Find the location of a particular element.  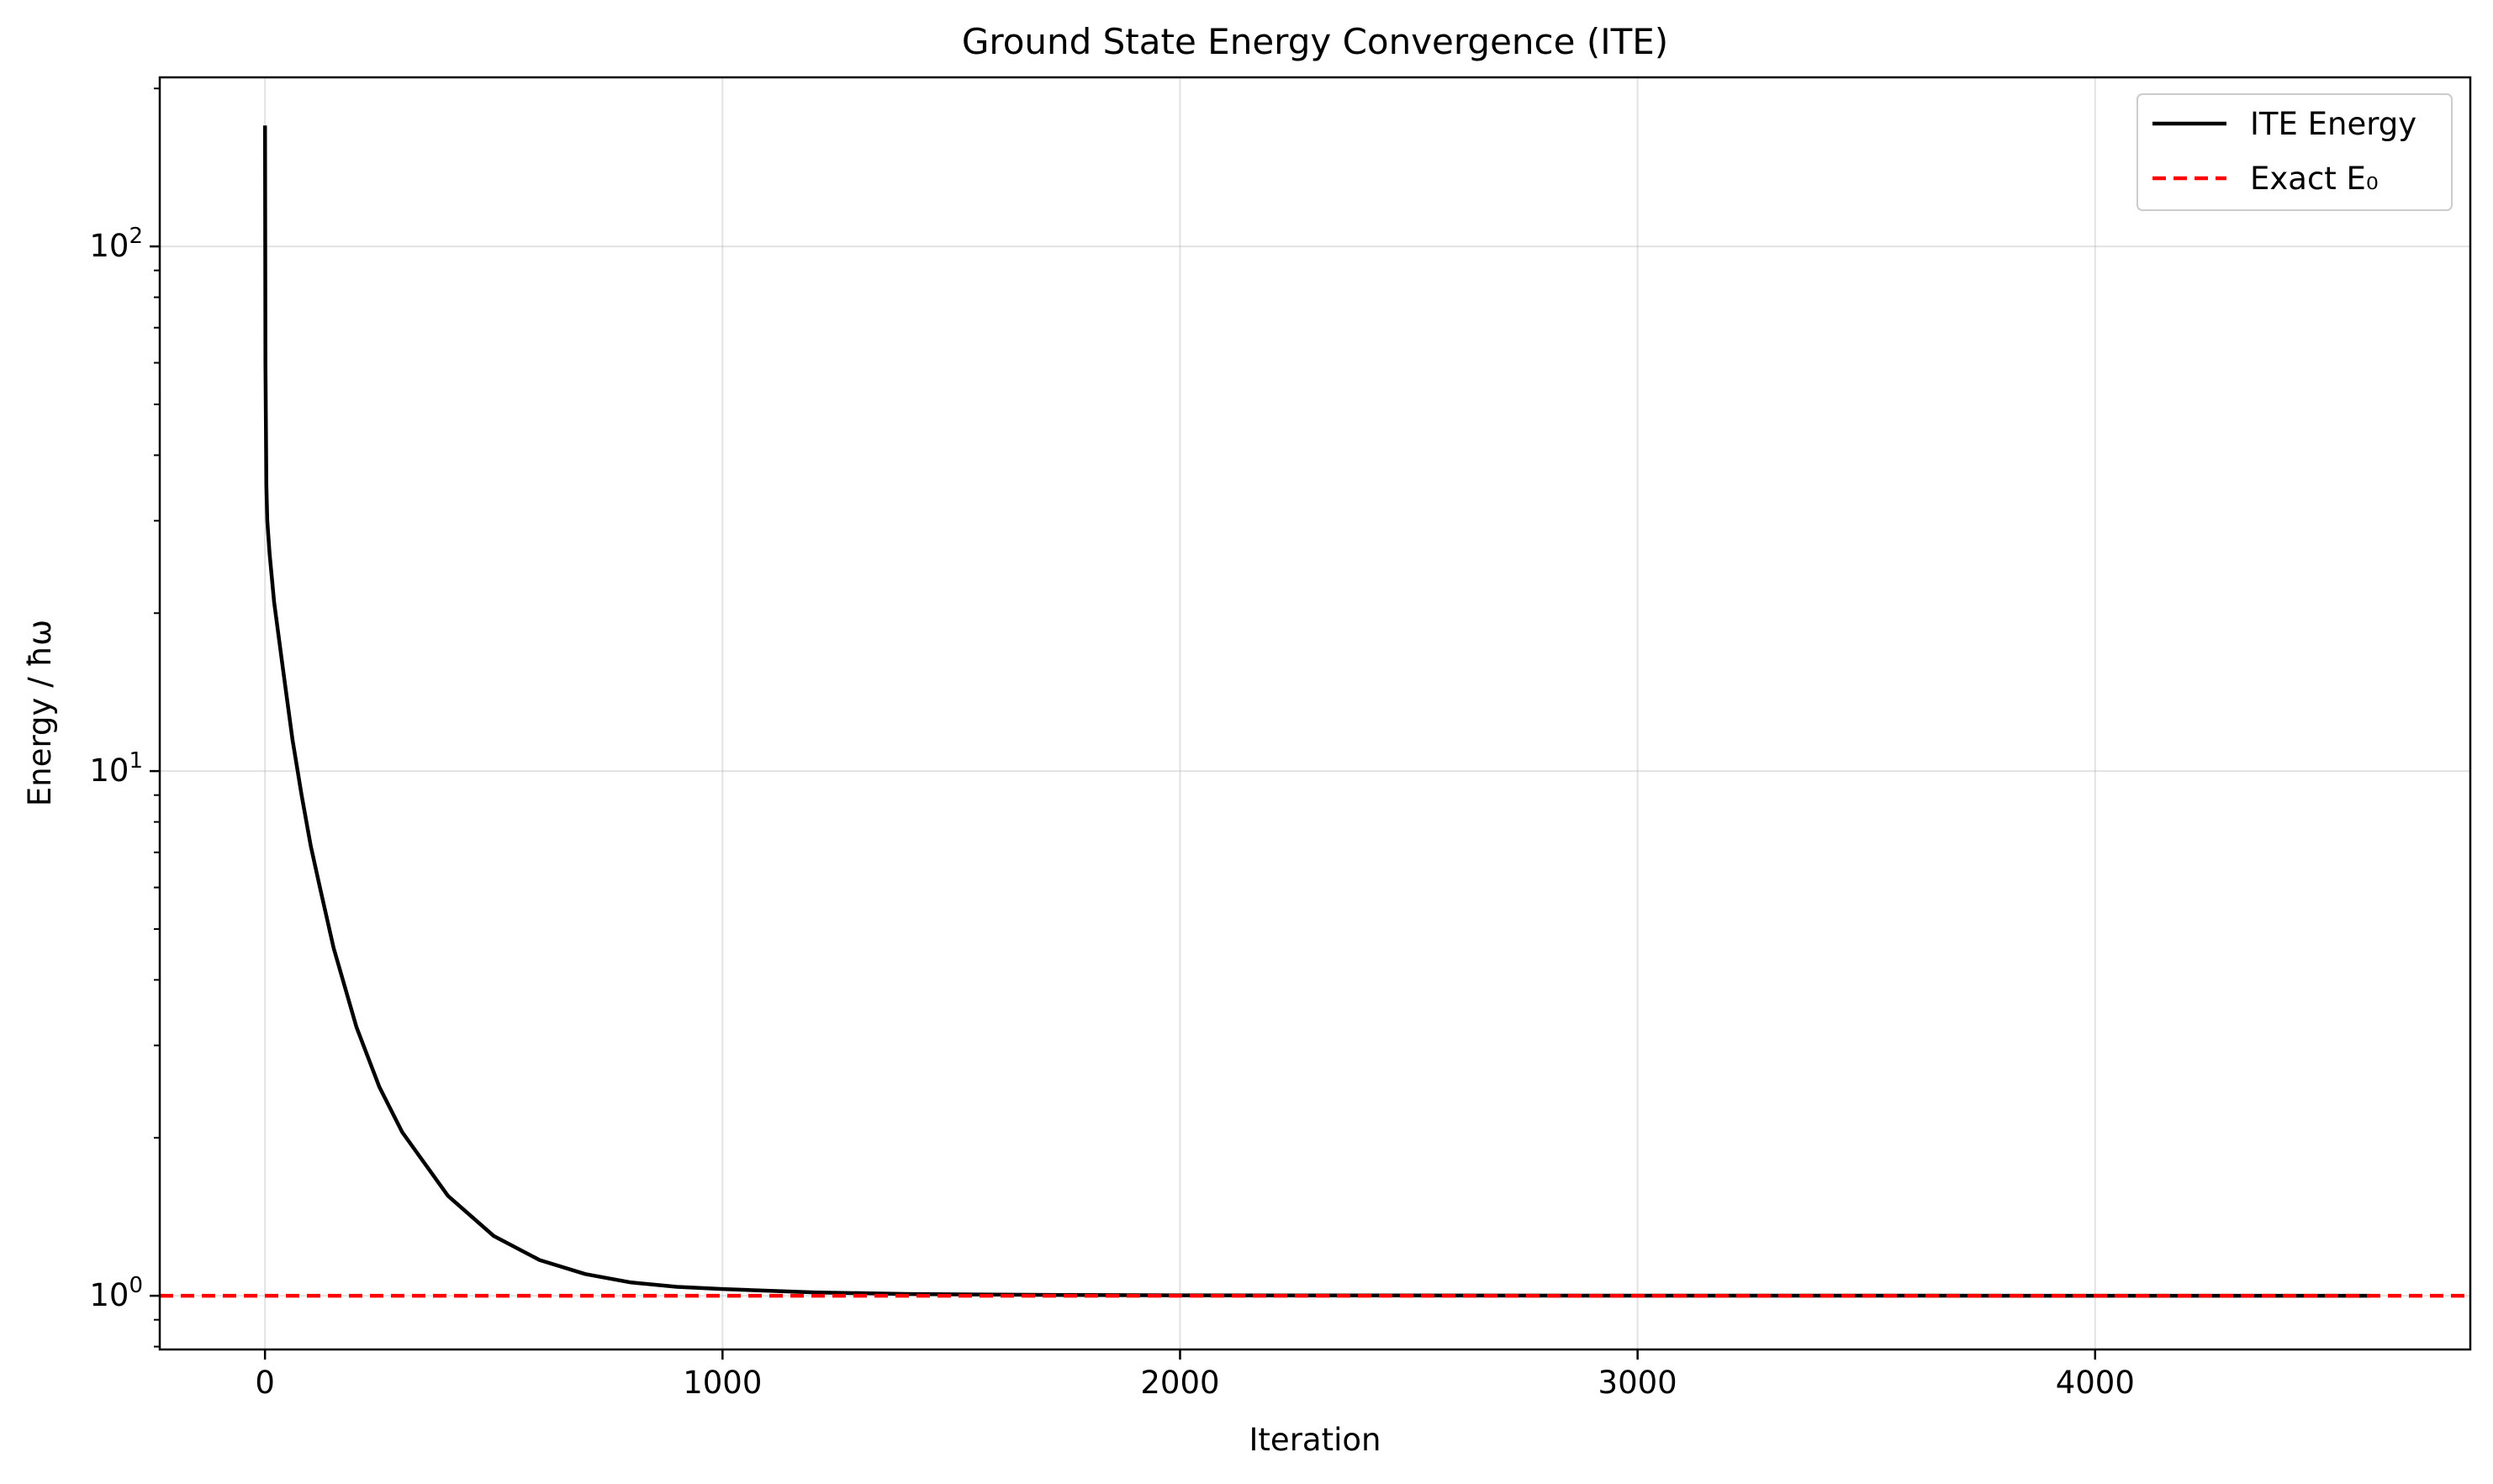

x-axis-label: Iteration is located at coordinates (1315, 1440).